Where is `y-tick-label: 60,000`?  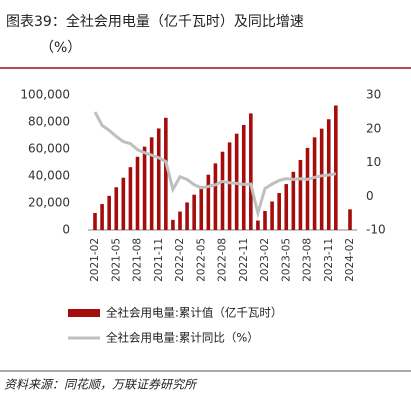
y-tick-label: 60,000 is located at coordinates (49, 149).